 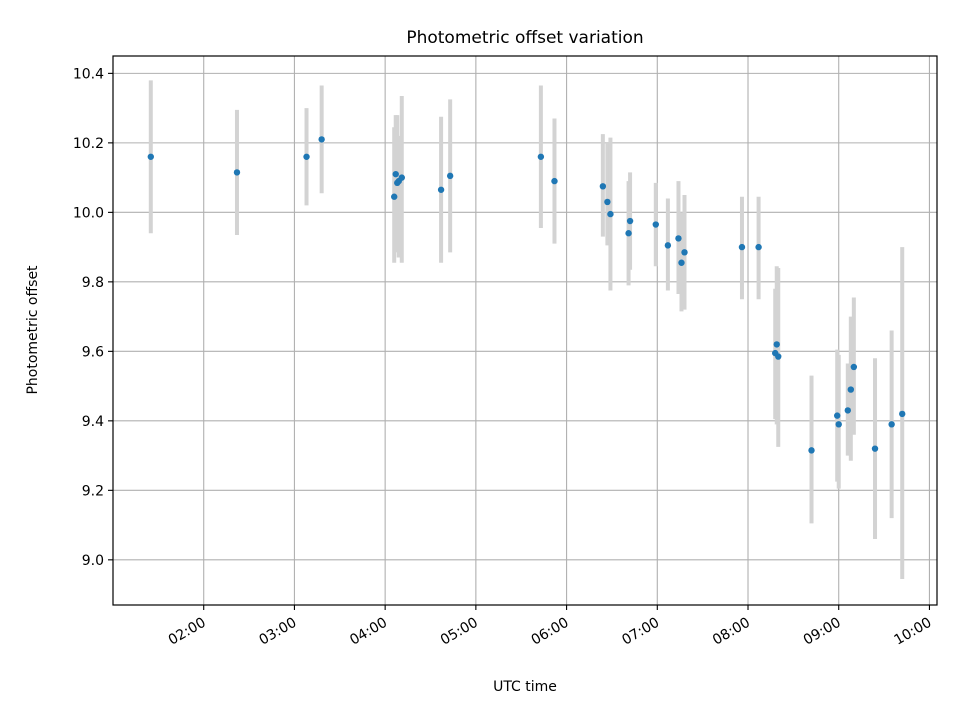 What do you see at coordinates (93, 491) in the screenshot?
I see `y-tick-label: 9.2` at bounding box center [93, 491].